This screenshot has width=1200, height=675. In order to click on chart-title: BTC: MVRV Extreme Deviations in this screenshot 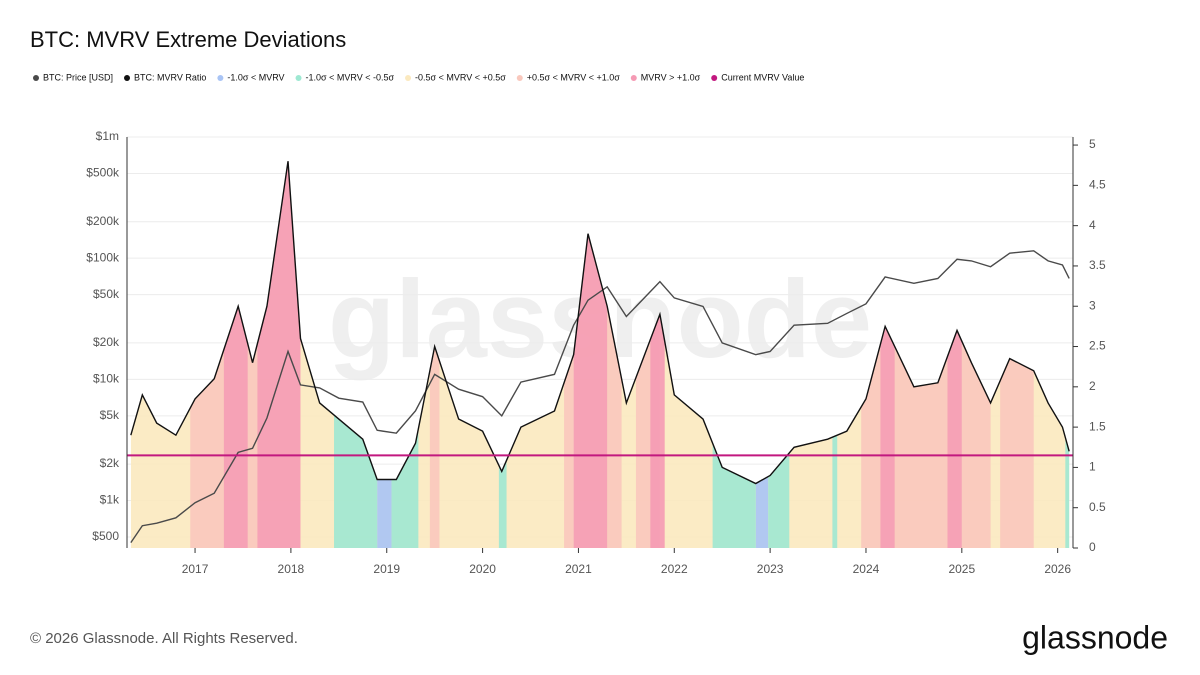, I will do `click(188, 39)`.